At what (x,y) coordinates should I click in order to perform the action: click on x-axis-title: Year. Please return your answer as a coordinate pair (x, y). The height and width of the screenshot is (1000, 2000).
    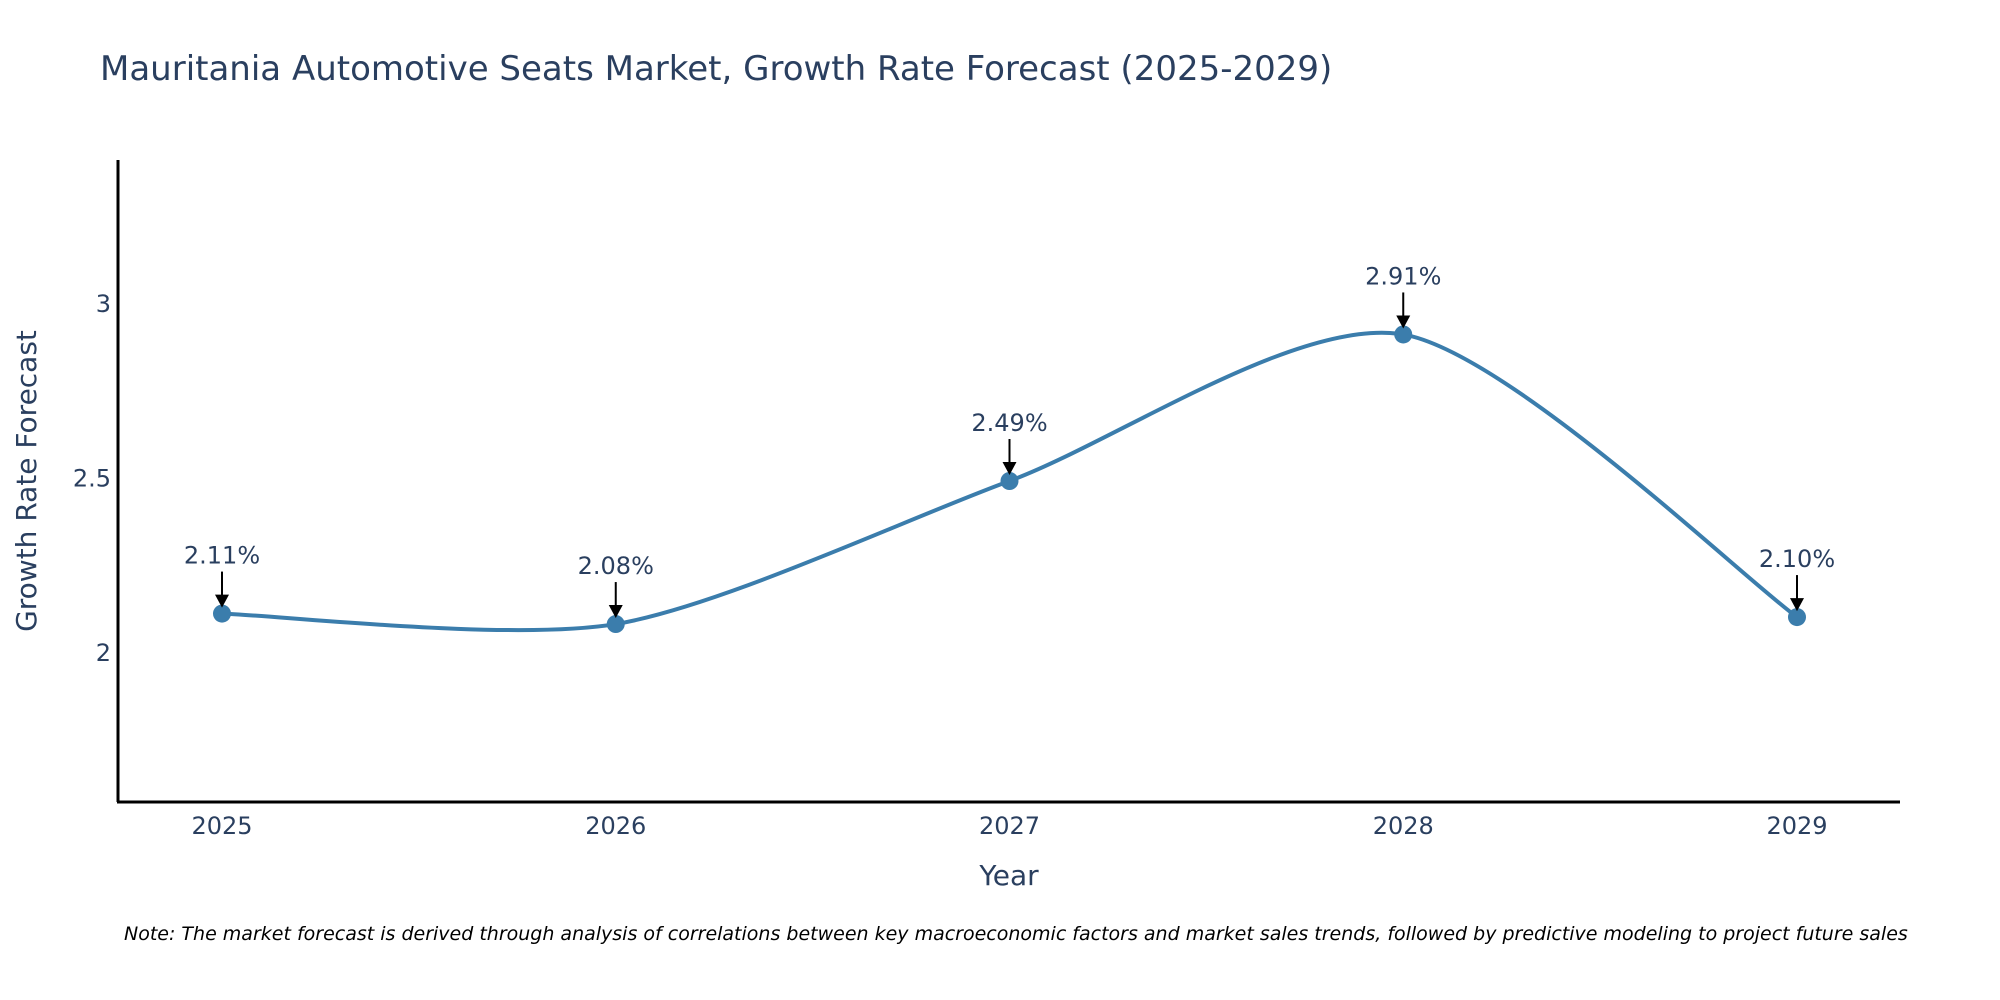
    Looking at the image, I should click on (1008, 875).